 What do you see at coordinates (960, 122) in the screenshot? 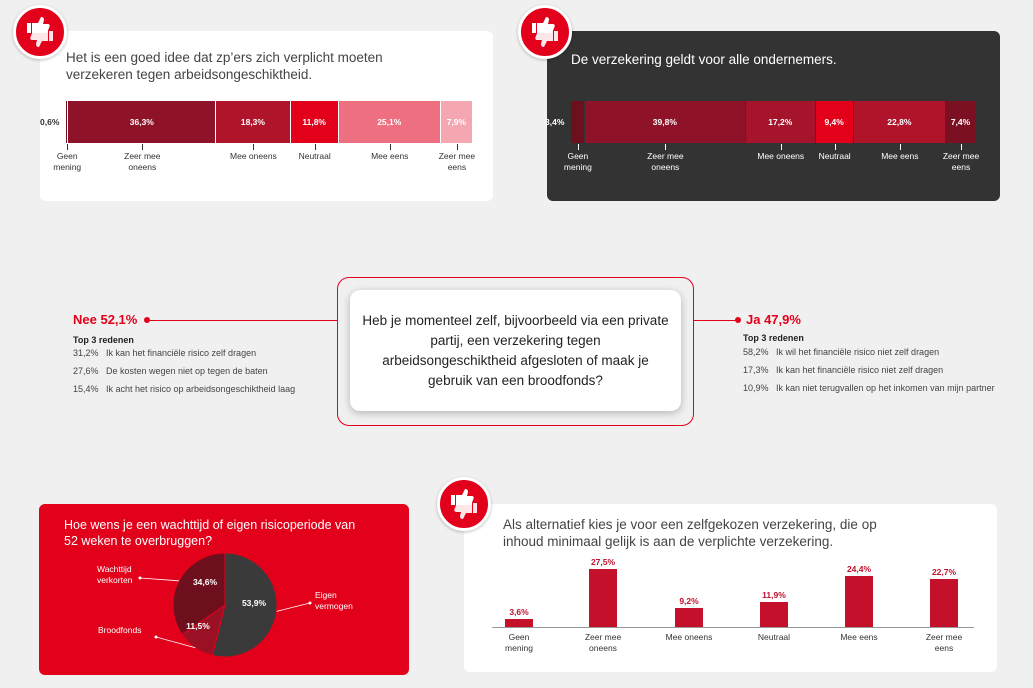
I see `bar-value-label: 7,4%` at bounding box center [960, 122].